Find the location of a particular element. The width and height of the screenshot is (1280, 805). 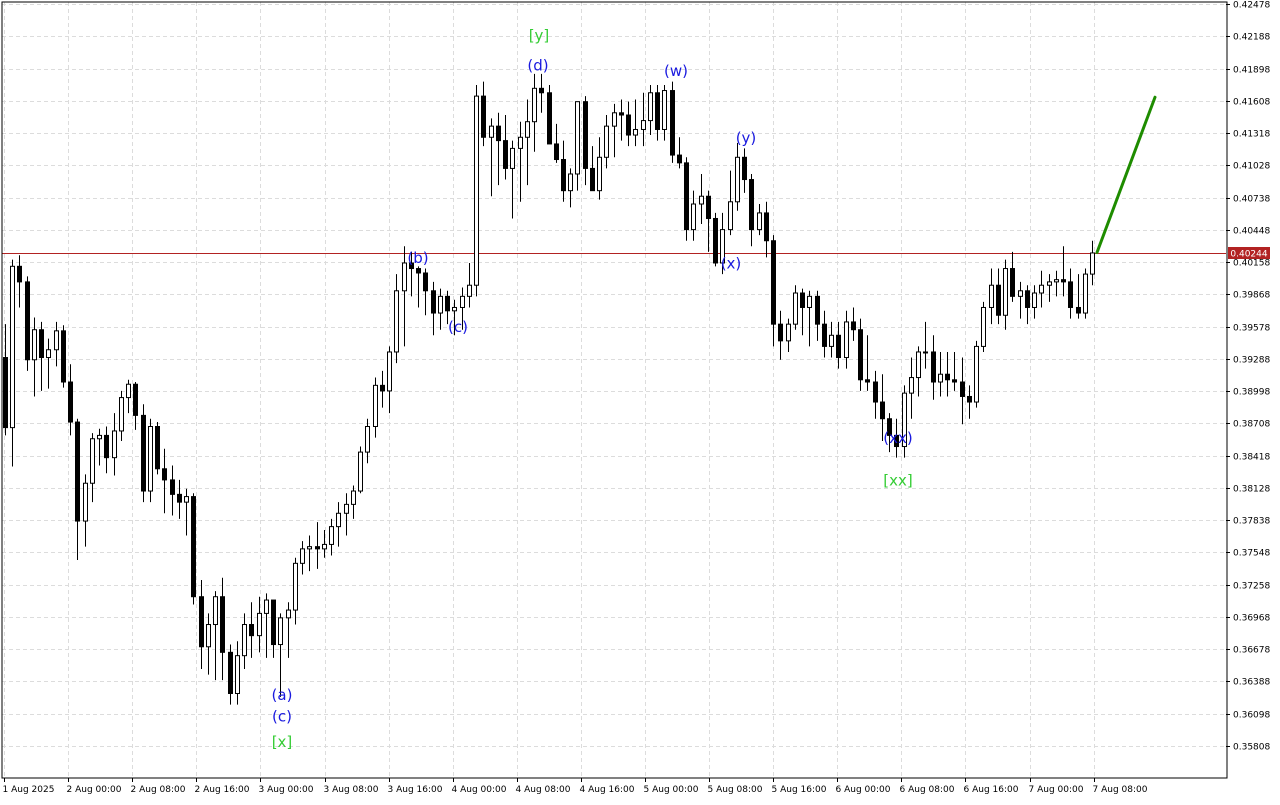

wave-label: (d) is located at coordinates (537, 66).